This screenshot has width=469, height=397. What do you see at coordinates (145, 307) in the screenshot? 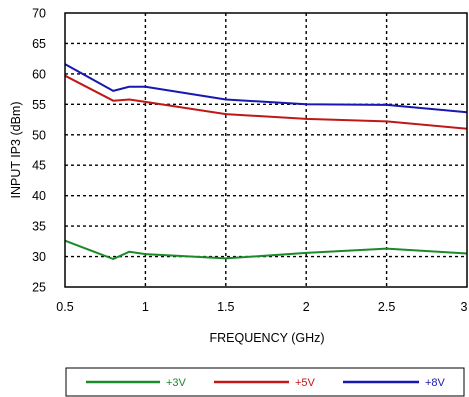
I see `x-tick-label: 1` at bounding box center [145, 307].